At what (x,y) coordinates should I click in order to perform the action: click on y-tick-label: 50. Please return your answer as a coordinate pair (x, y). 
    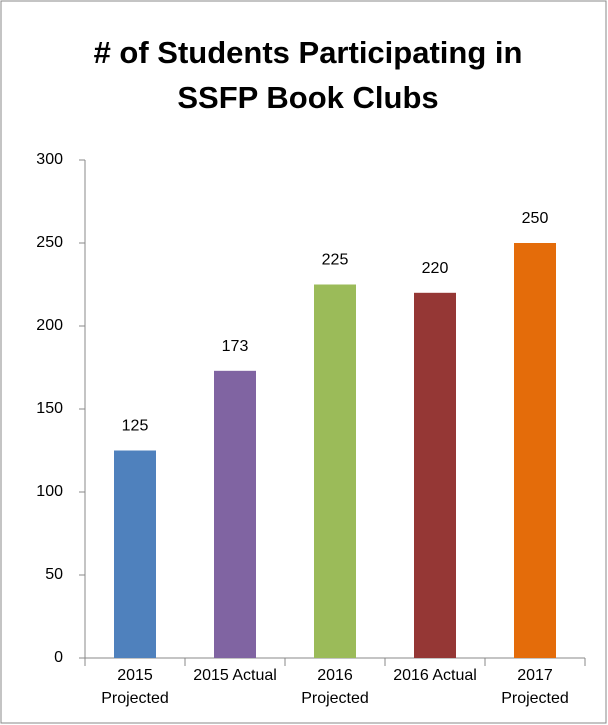
    Looking at the image, I should click on (54, 574).